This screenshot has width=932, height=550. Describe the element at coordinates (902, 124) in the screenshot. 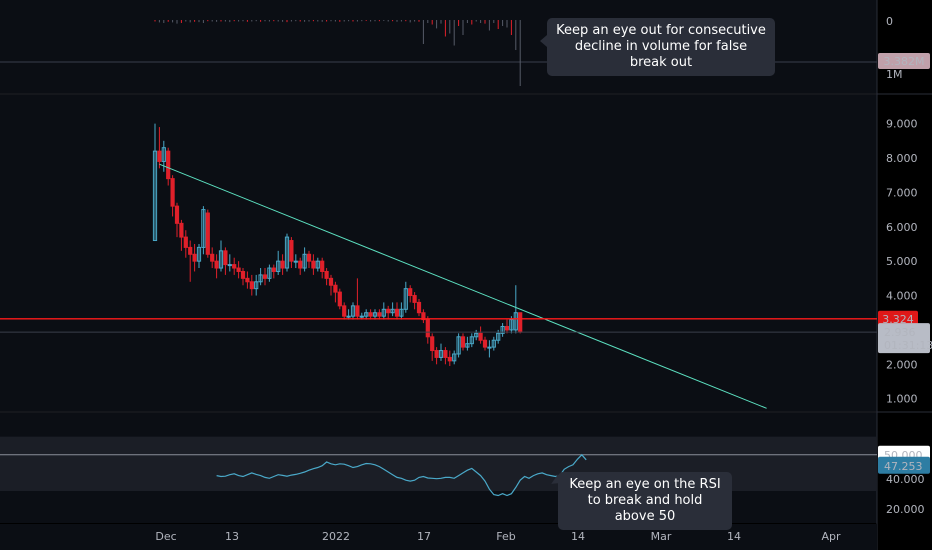

I see `price-tick-label: 9.000` at that location.